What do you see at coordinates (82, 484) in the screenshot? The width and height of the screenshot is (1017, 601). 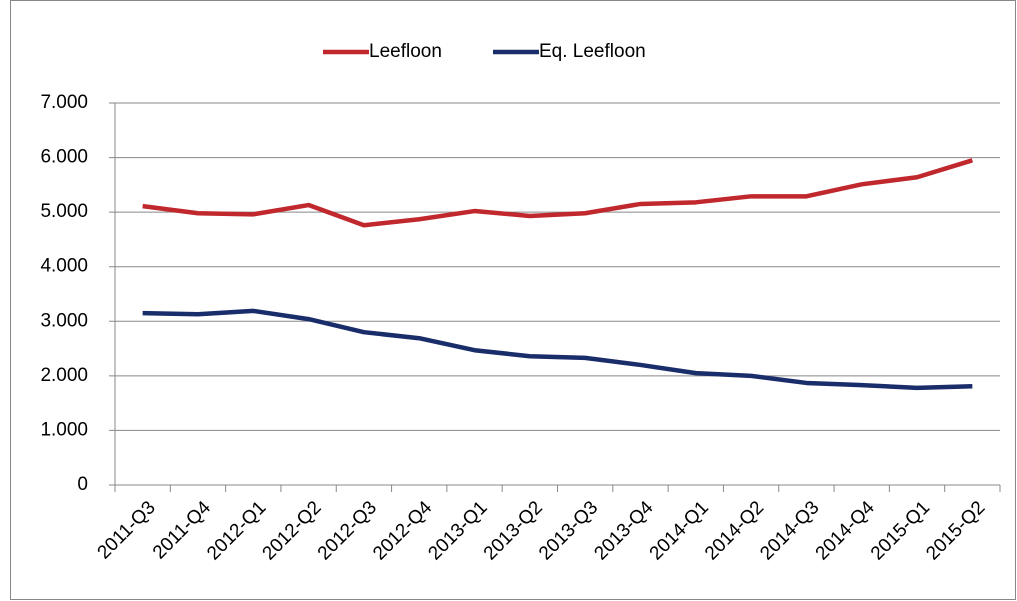 I see `y-tick-label: 0` at bounding box center [82, 484].